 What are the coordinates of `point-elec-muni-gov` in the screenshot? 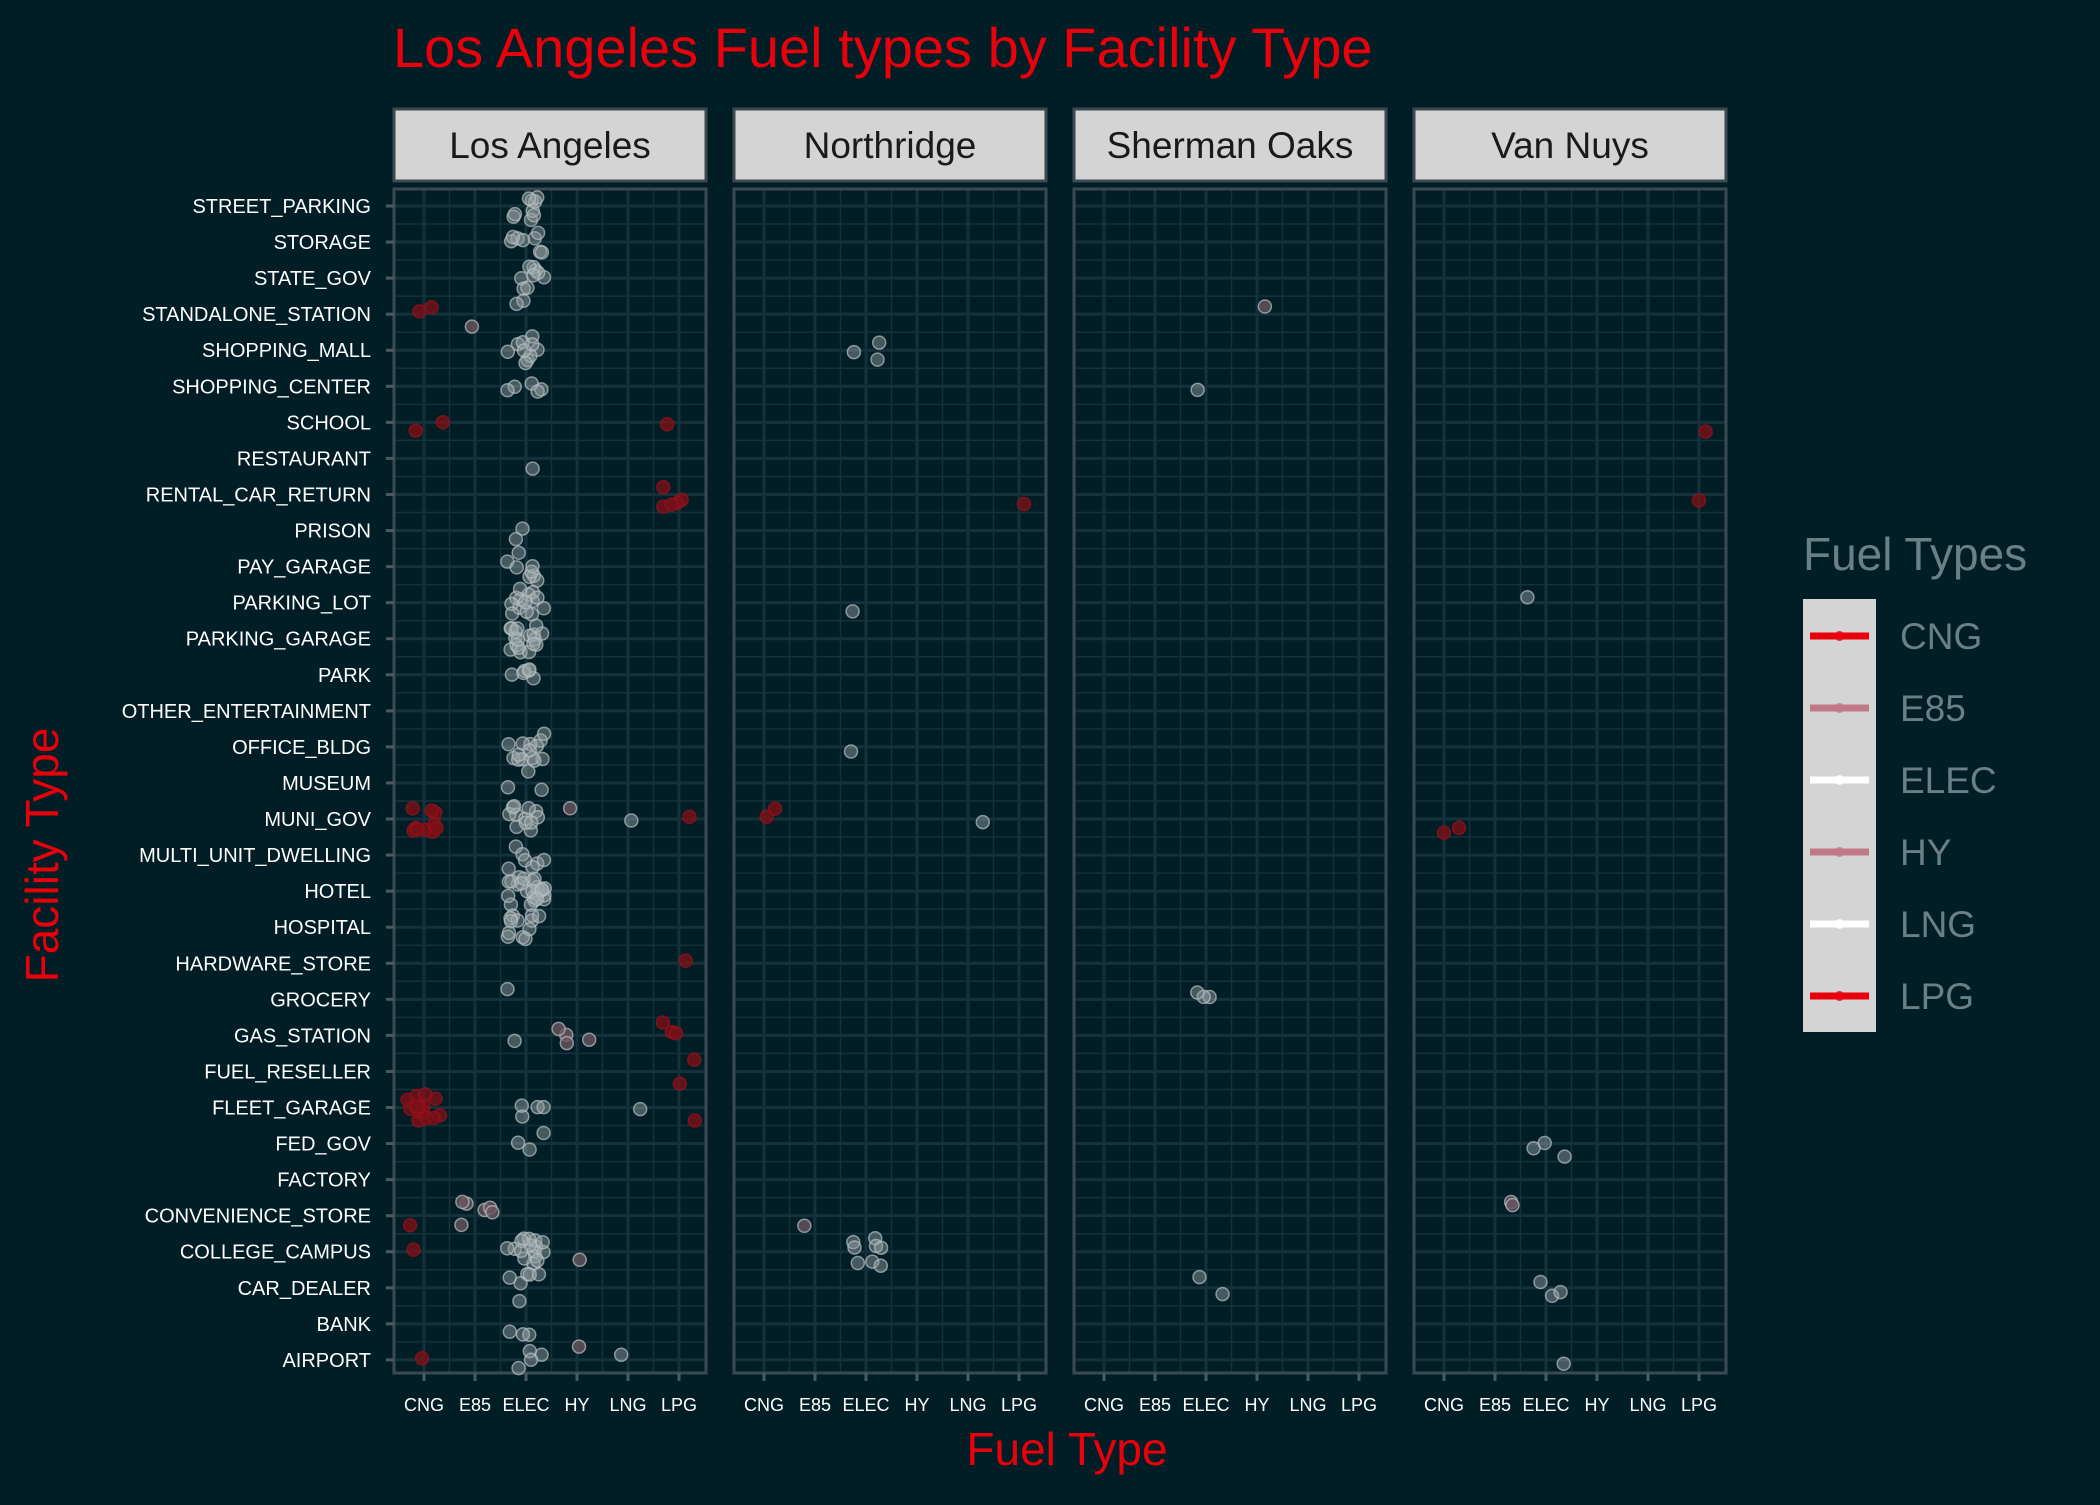 It's located at (531, 822).